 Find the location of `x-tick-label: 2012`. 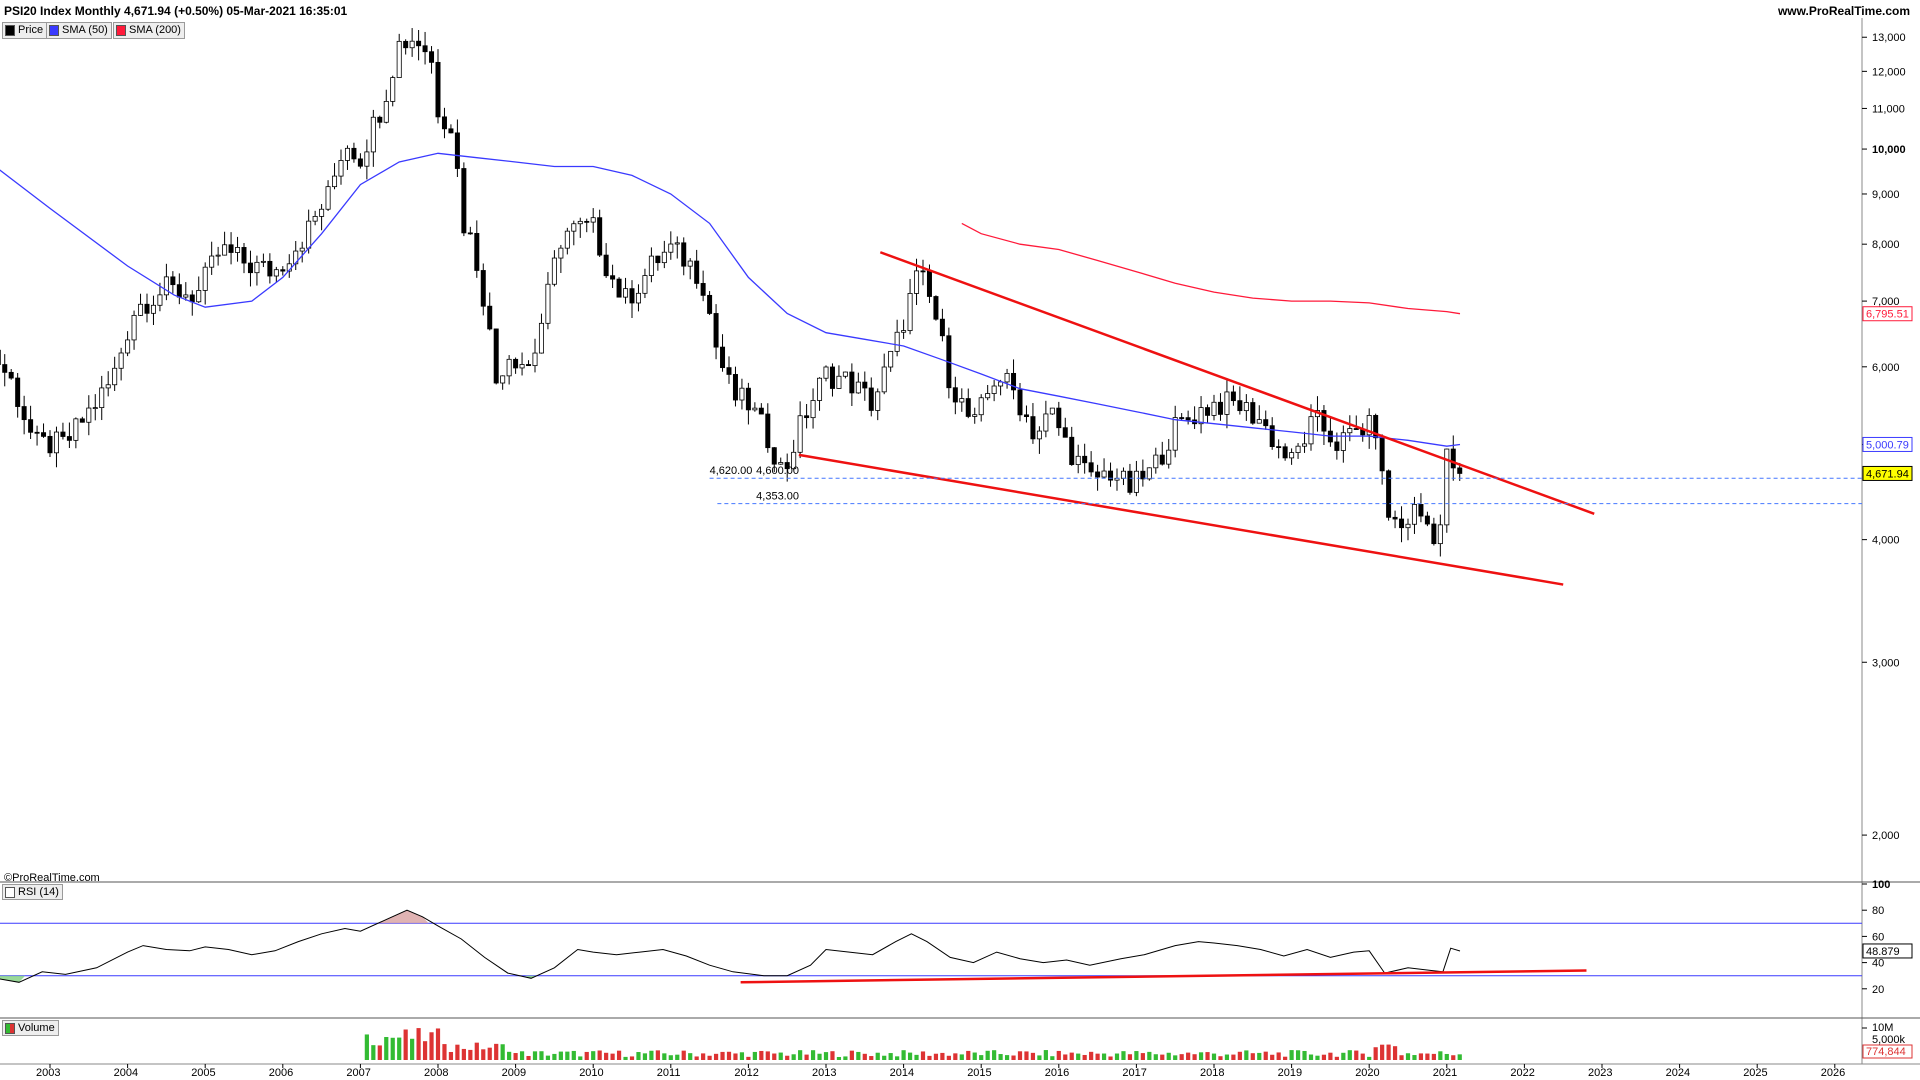

x-tick-label: 2012 is located at coordinates (746, 1073).